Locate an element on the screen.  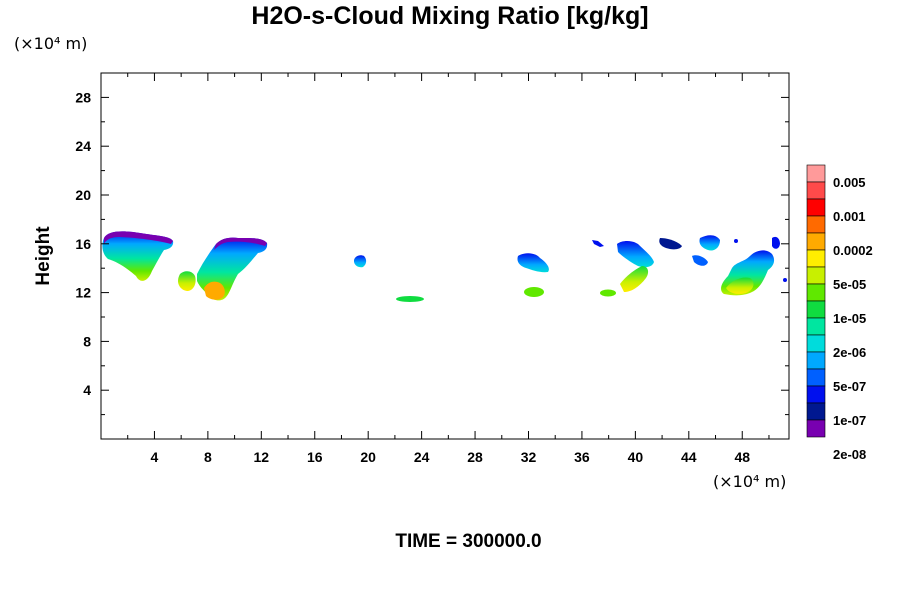
x-tick-label: 4 is located at coordinates (155, 457).